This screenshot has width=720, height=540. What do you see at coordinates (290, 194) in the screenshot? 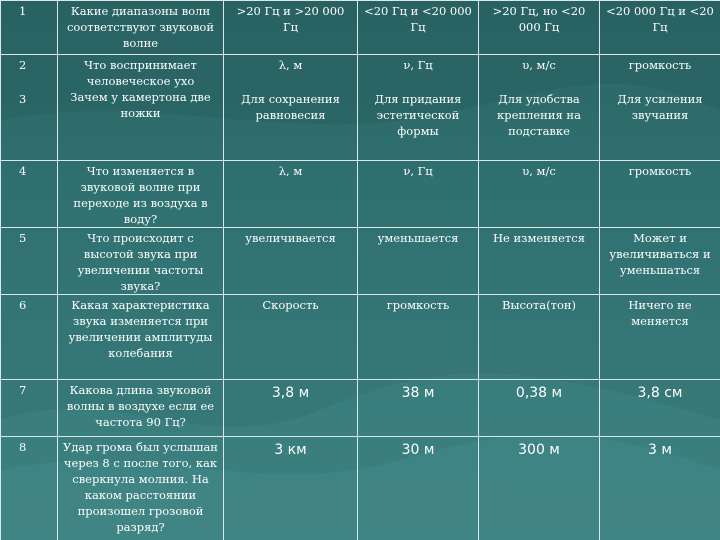
I see `answer-a-cell: λ, м` at bounding box center [290, 194].